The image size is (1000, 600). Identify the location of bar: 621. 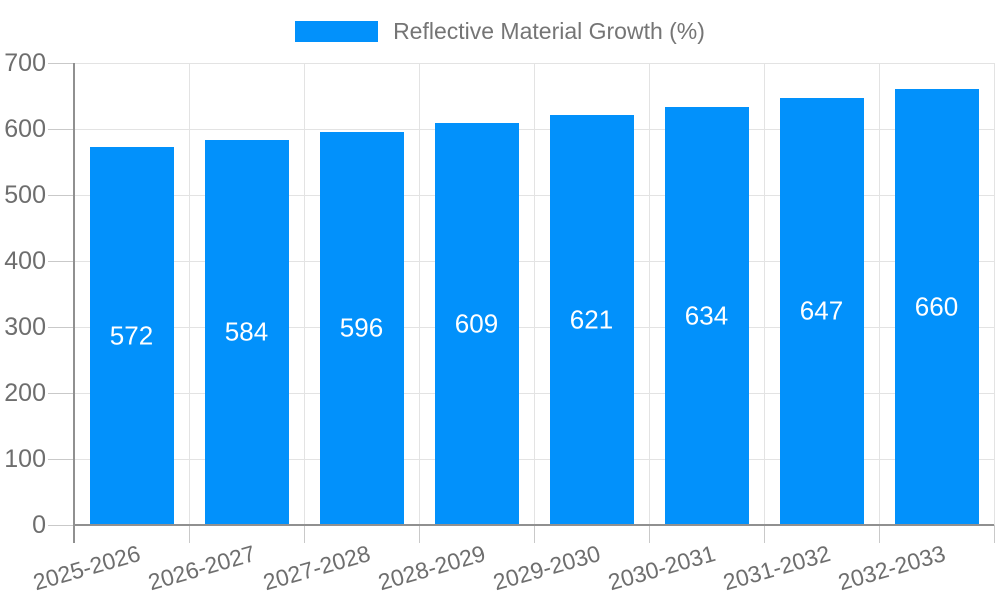
(591, 320).